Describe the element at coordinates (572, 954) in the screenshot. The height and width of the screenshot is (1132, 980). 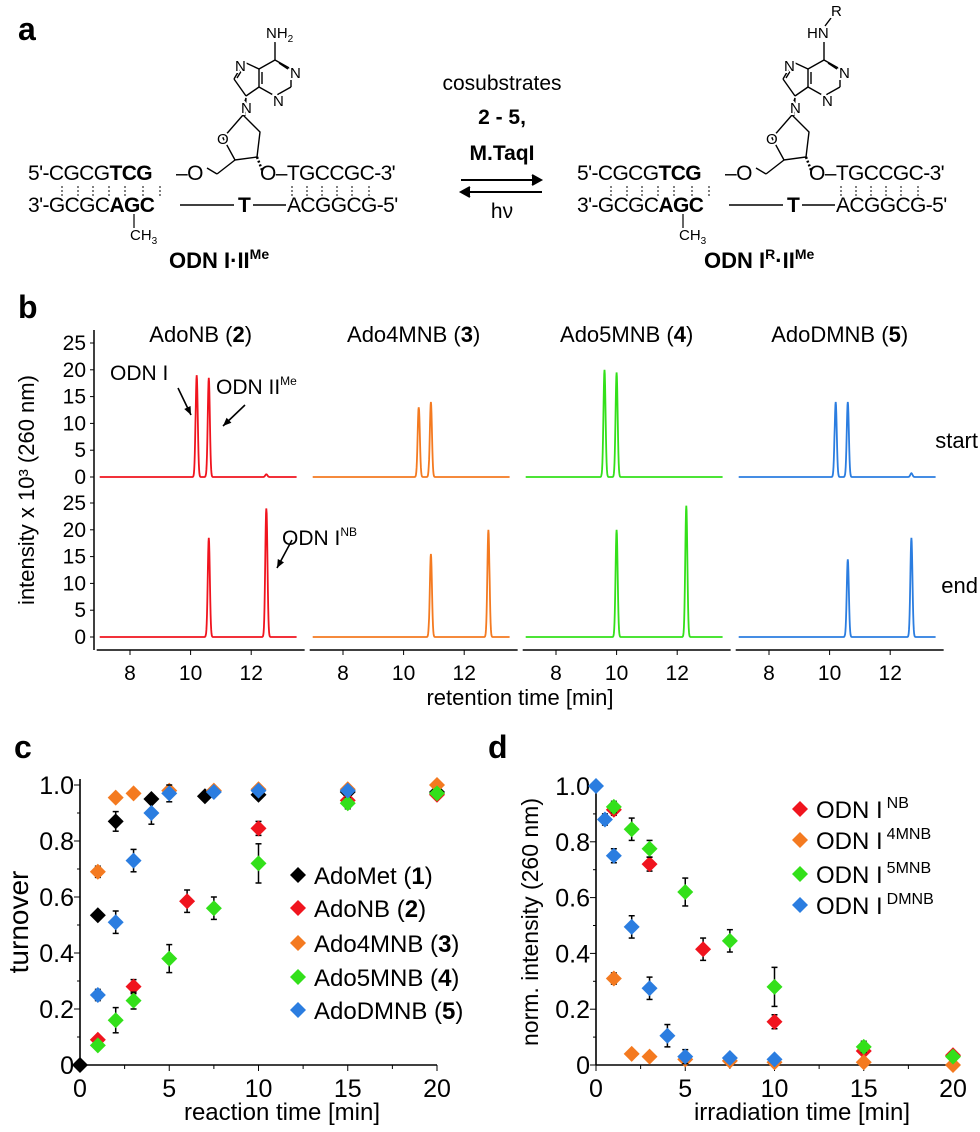
I see `y-tick-label: 0.4` at that location.